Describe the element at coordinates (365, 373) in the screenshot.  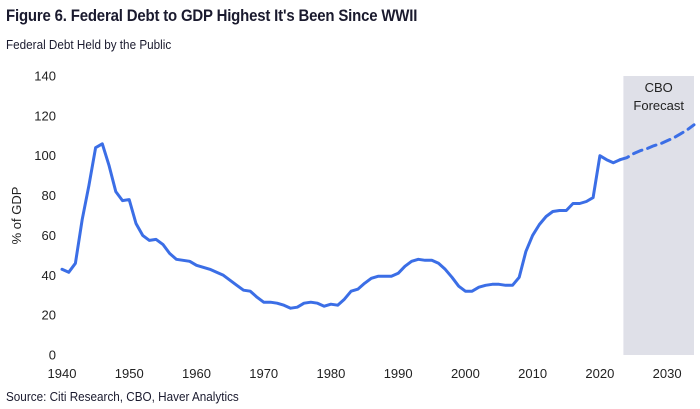
I see `x-axis: 1940 1950 1960 1970 1980 1990 2000 2010 2020 2030` at that location.